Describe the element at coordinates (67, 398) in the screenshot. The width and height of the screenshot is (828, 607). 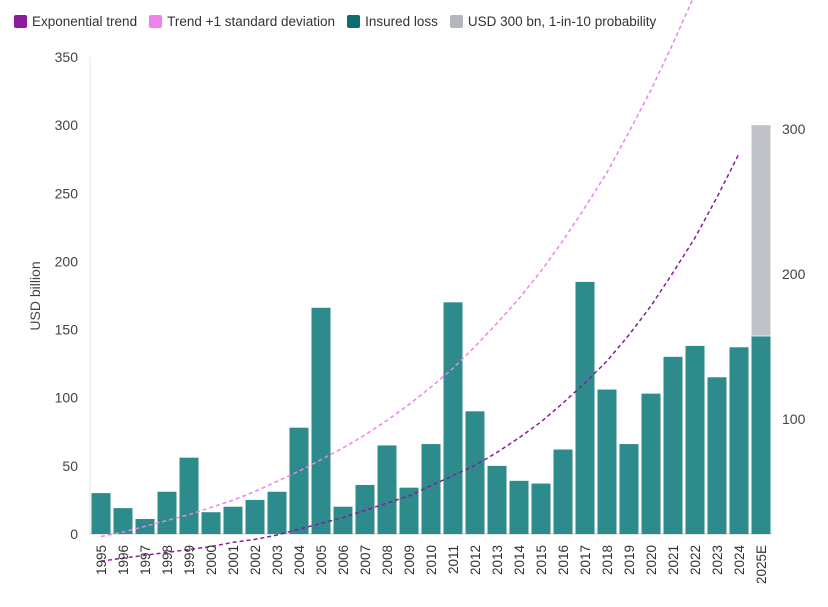
I see `y-tick-label-100: 100` at that location.